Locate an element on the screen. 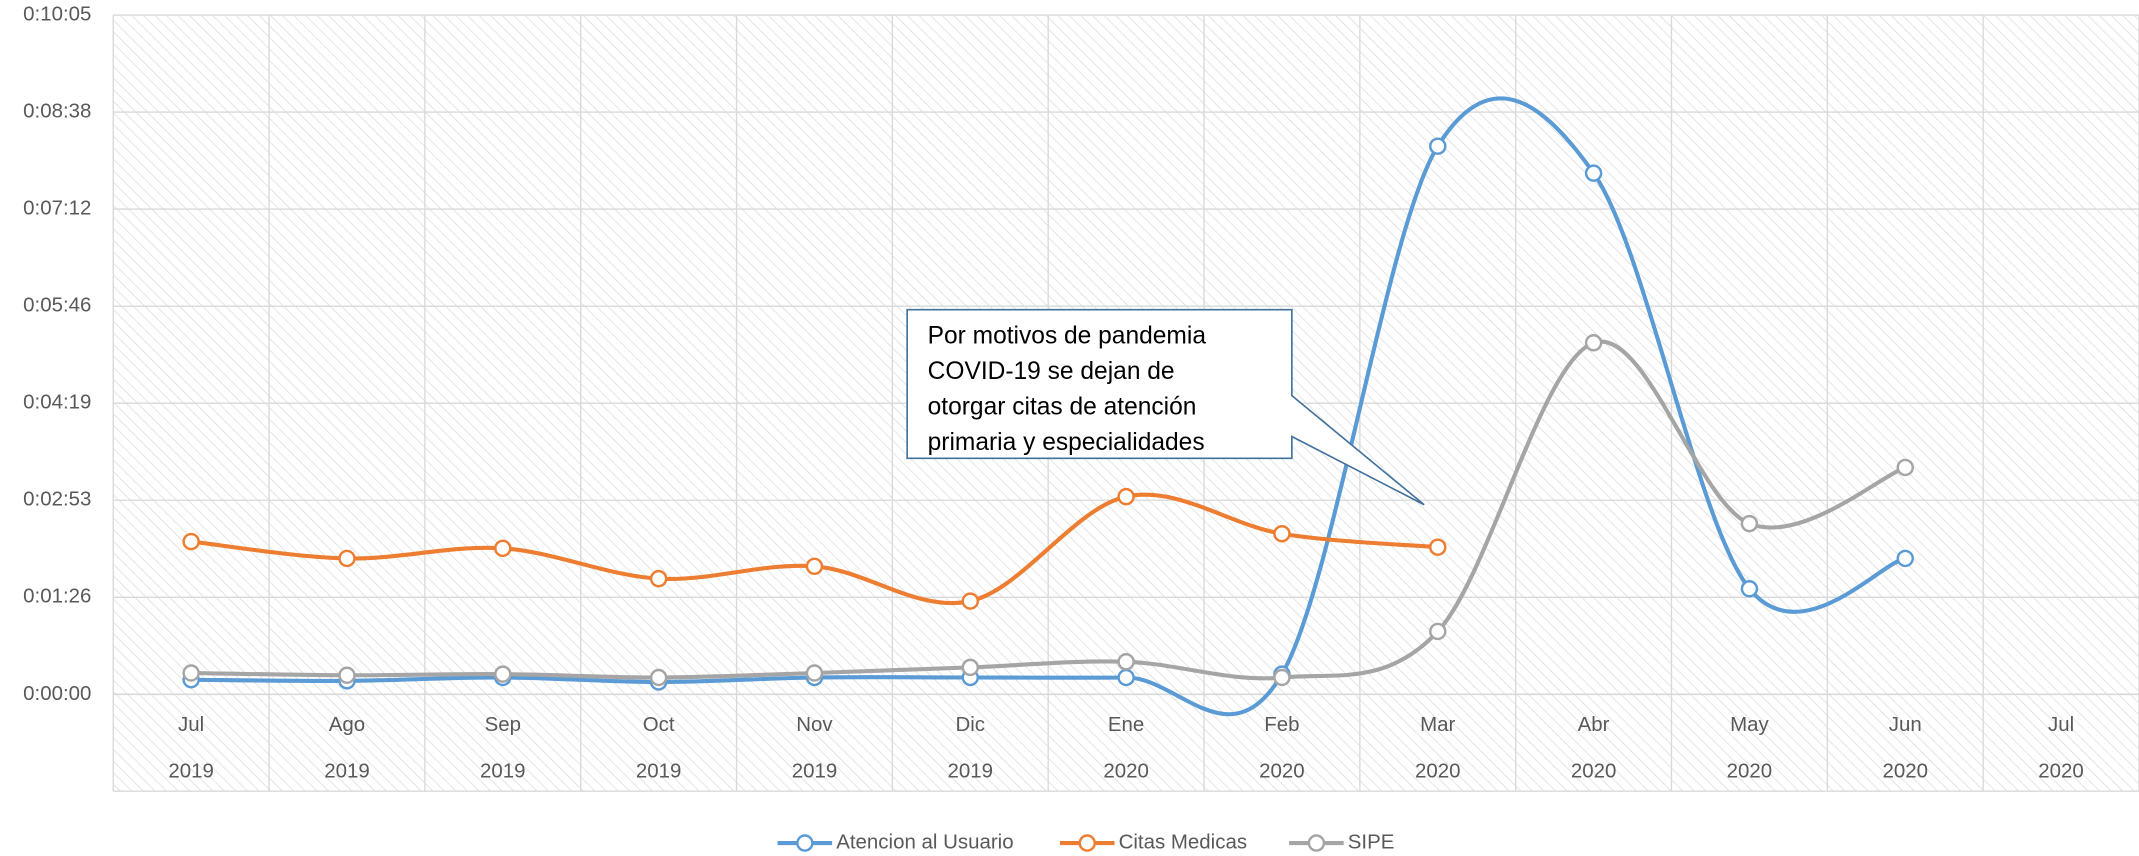 The width and height of the screenshot is (2139, 856). x-tick-label: Ago is located at coordinates (347, 724).